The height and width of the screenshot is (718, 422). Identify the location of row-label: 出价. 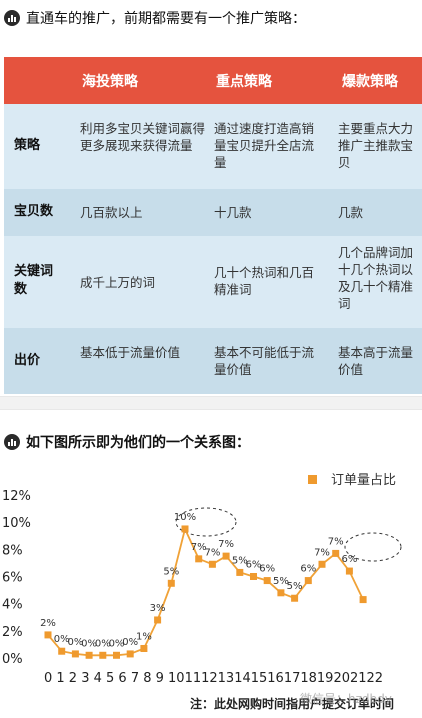
(27, 360).